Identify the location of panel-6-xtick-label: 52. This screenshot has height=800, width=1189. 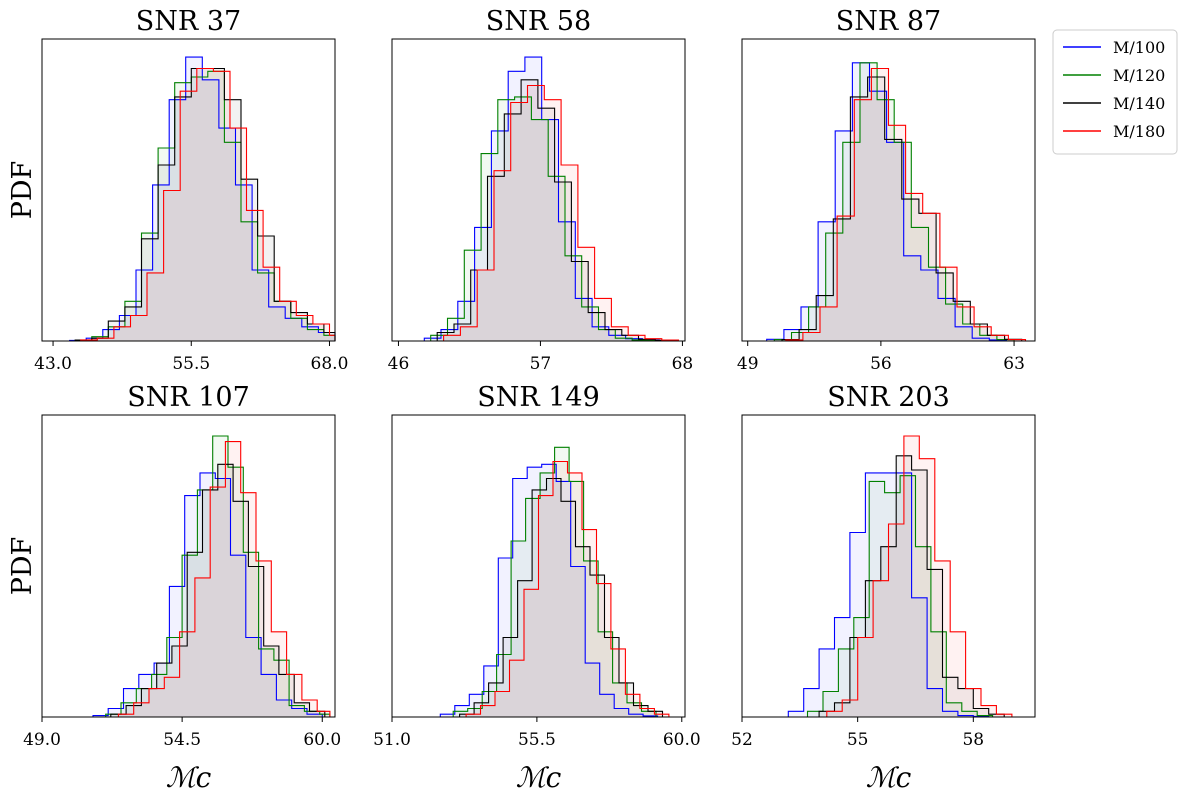
(742, 740).